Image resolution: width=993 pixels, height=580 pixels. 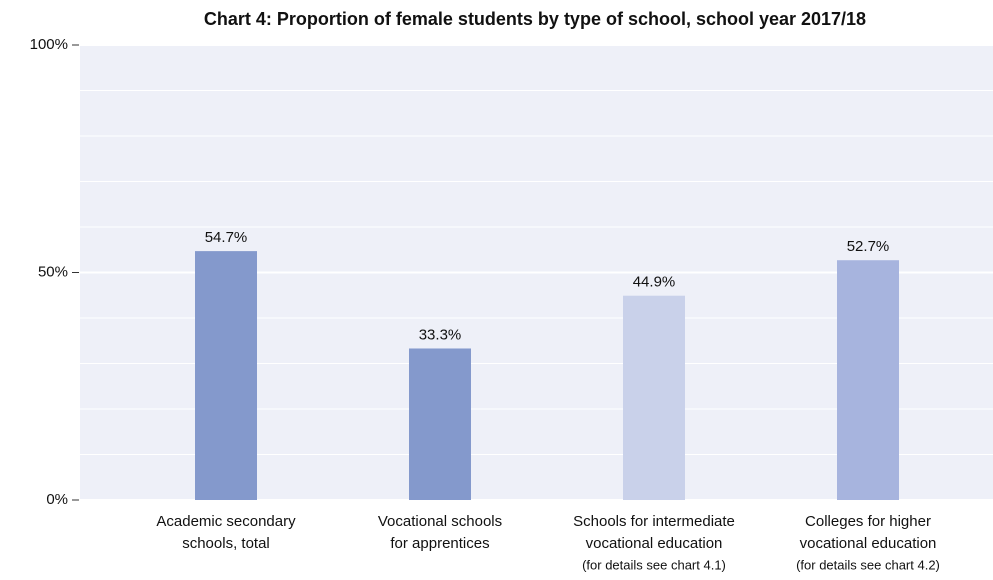 I want to click on x-tick-label: Colleges for higher, so click(x=868, y=521).